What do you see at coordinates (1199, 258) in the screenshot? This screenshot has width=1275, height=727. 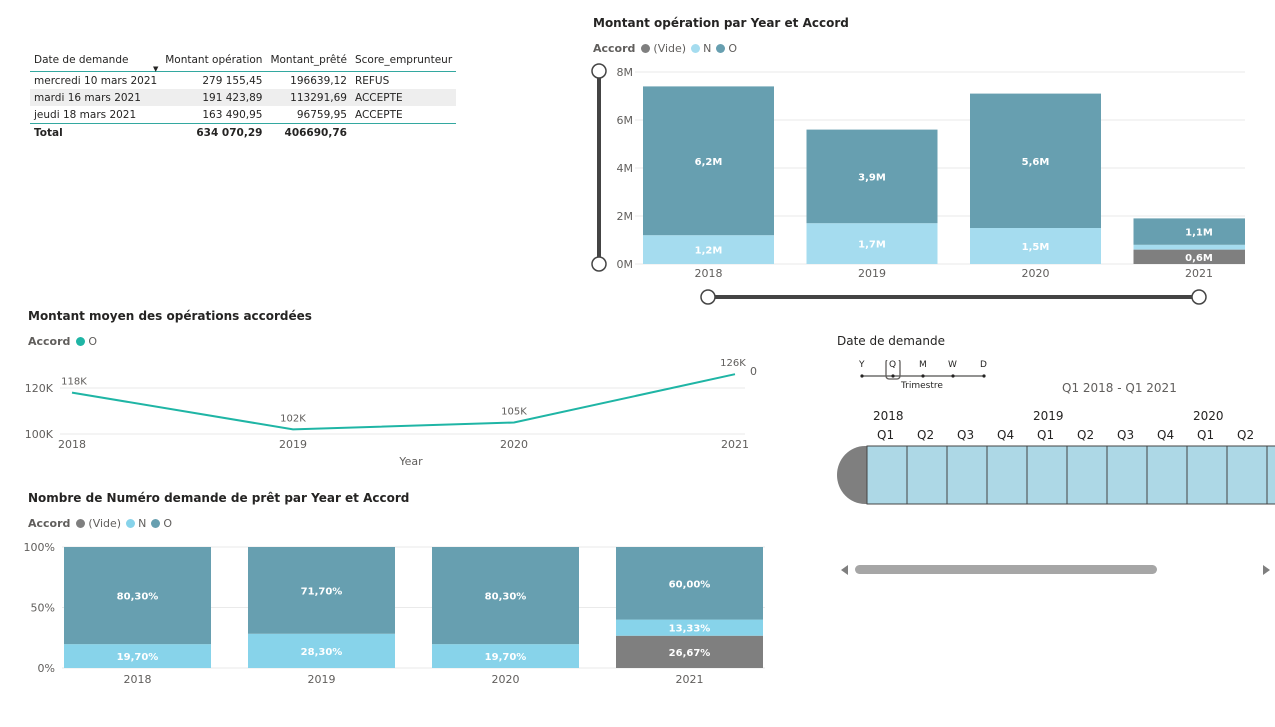 I see `data-label: 0,6M` at bounding box center [1199, 258].